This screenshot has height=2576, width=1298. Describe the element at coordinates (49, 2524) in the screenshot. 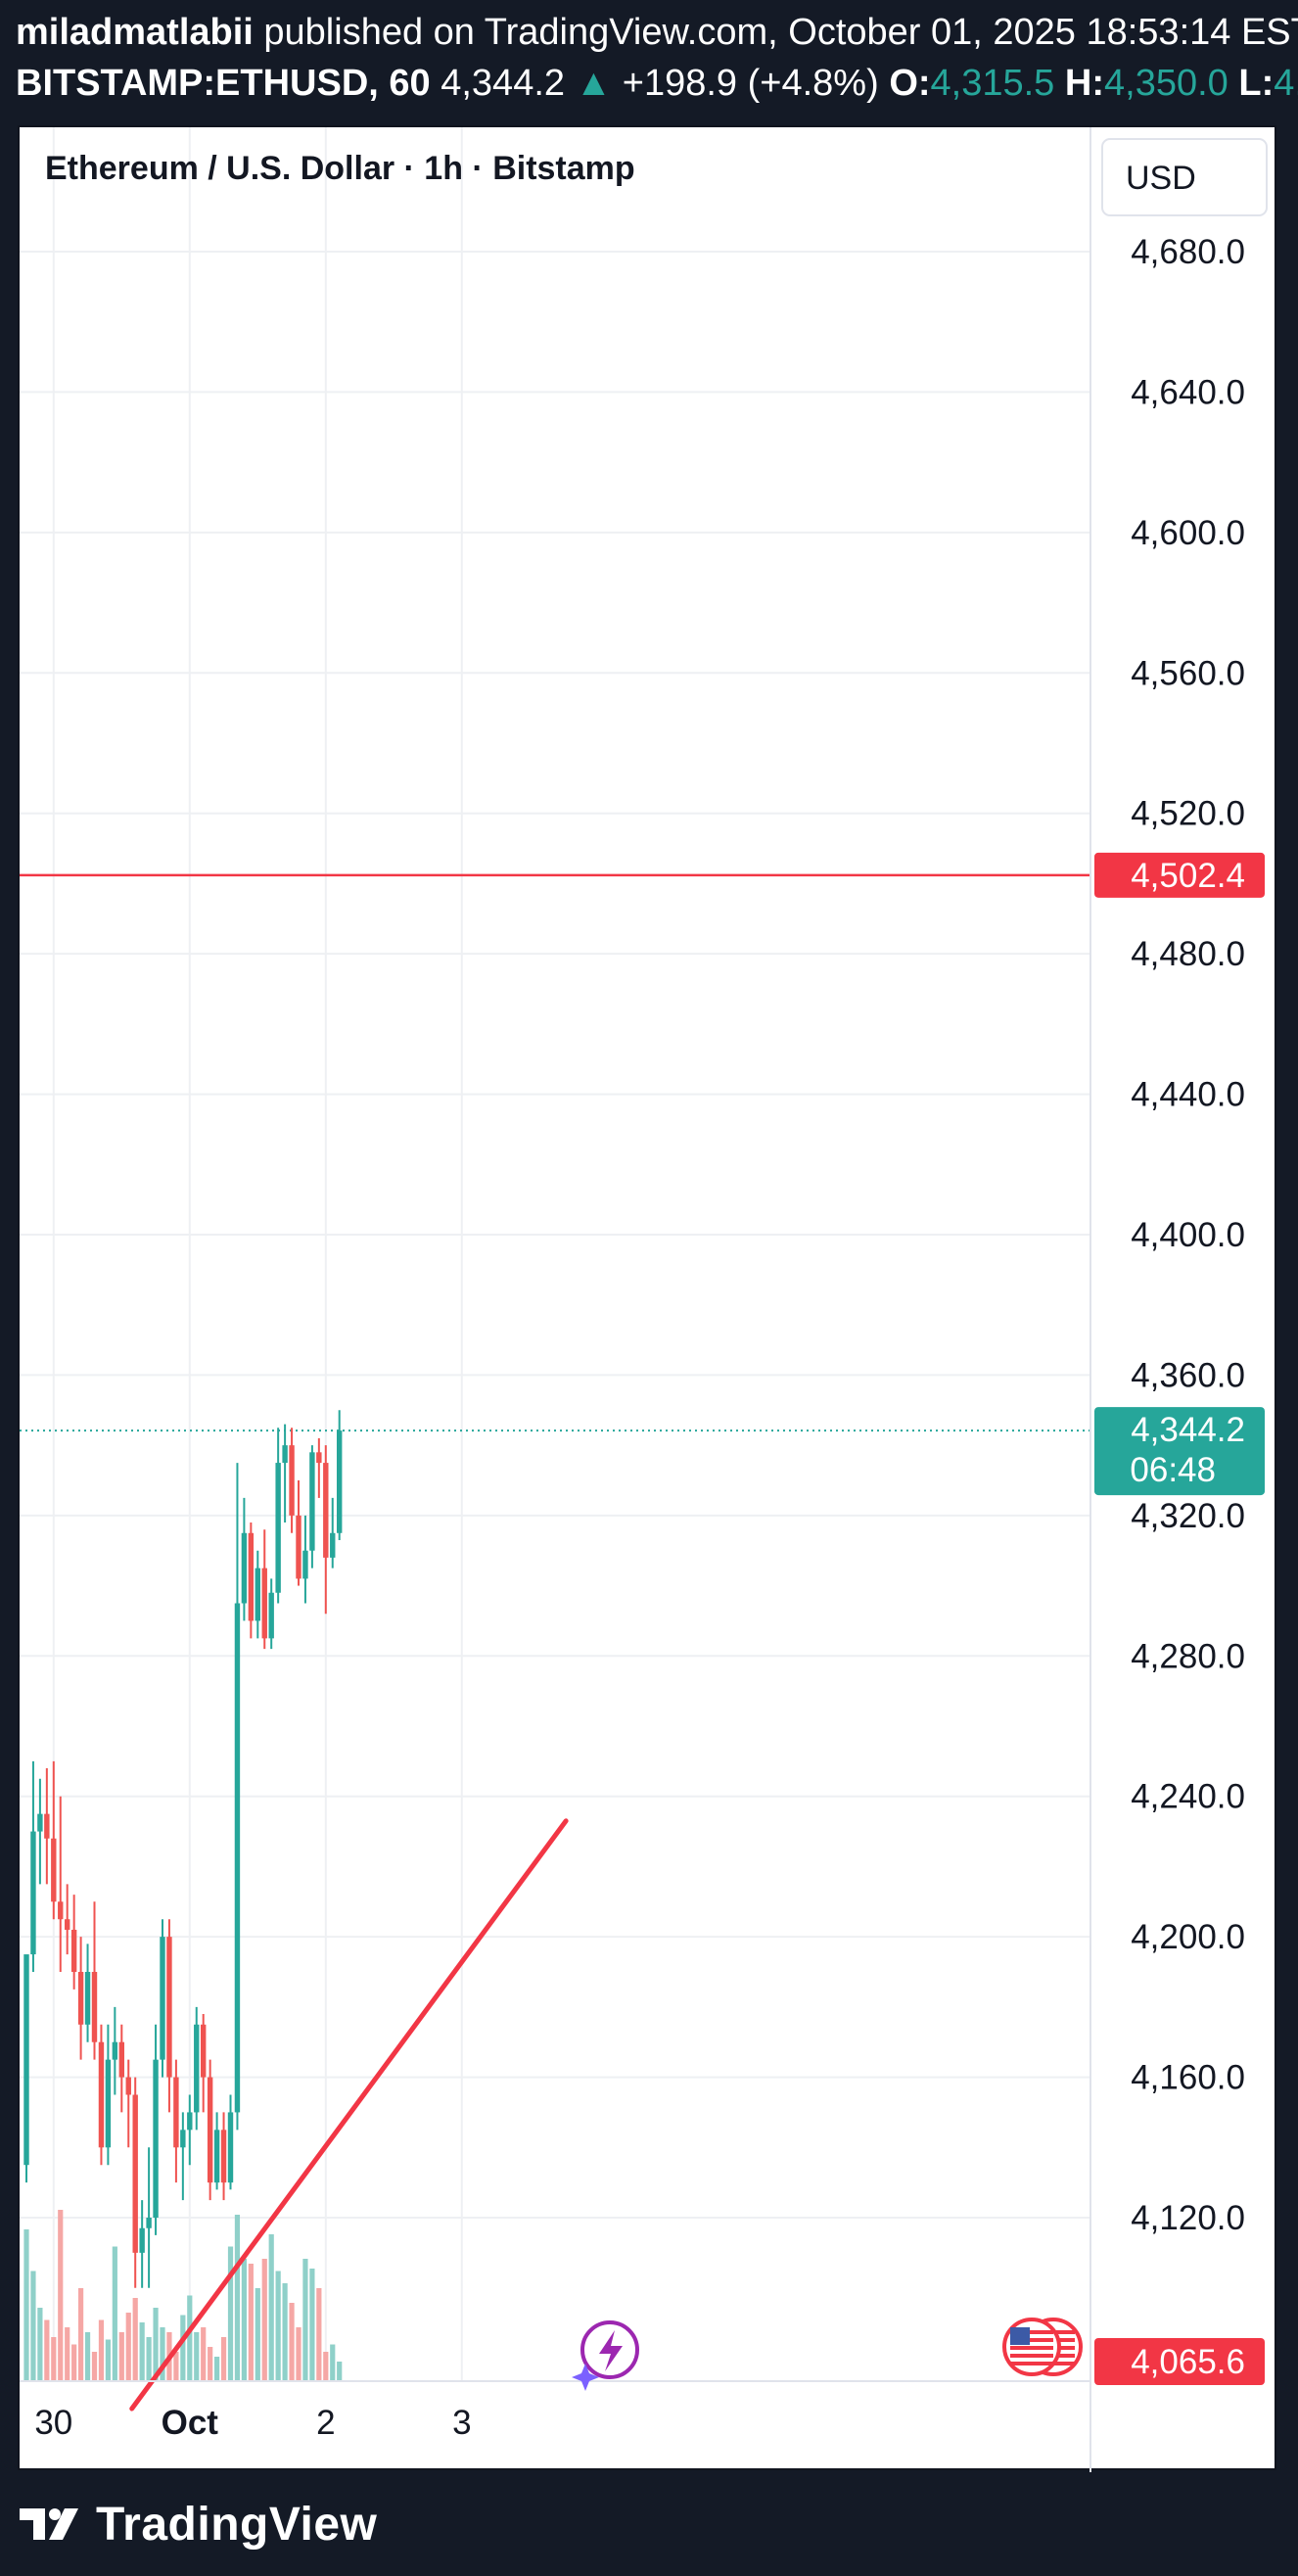

I see `tradingview-logo-icon` at that location.